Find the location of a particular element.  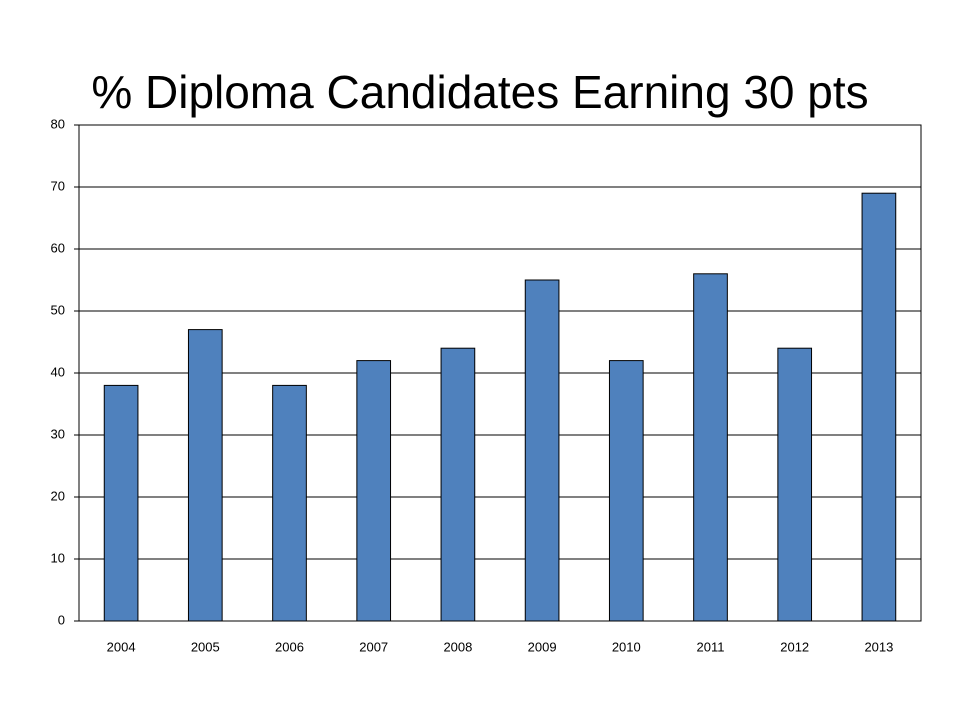

y-tick-label: 30 is located at coordinates (58, 433).